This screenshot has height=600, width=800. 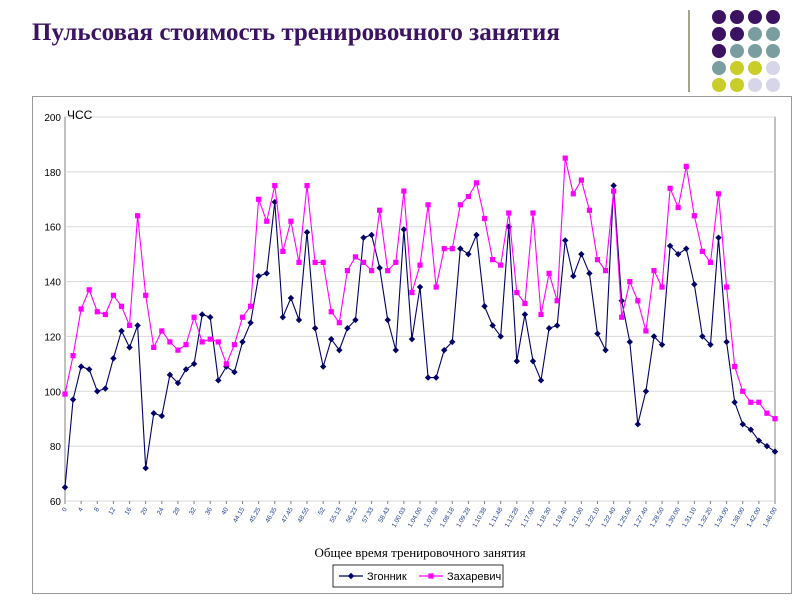 What do you see at coordinates (746, 51) in the screenshot?
I see `decorative-dot-grid` at bounding box center [746, 51].